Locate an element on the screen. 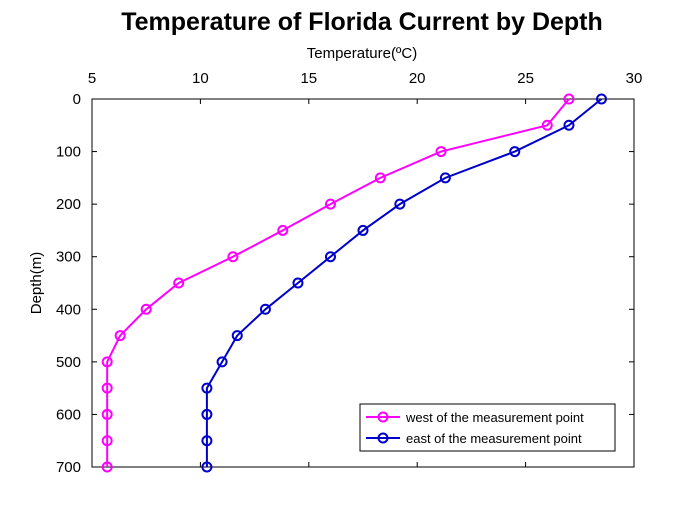  x-tick-label: 20 is located at coordinates (417, 78).